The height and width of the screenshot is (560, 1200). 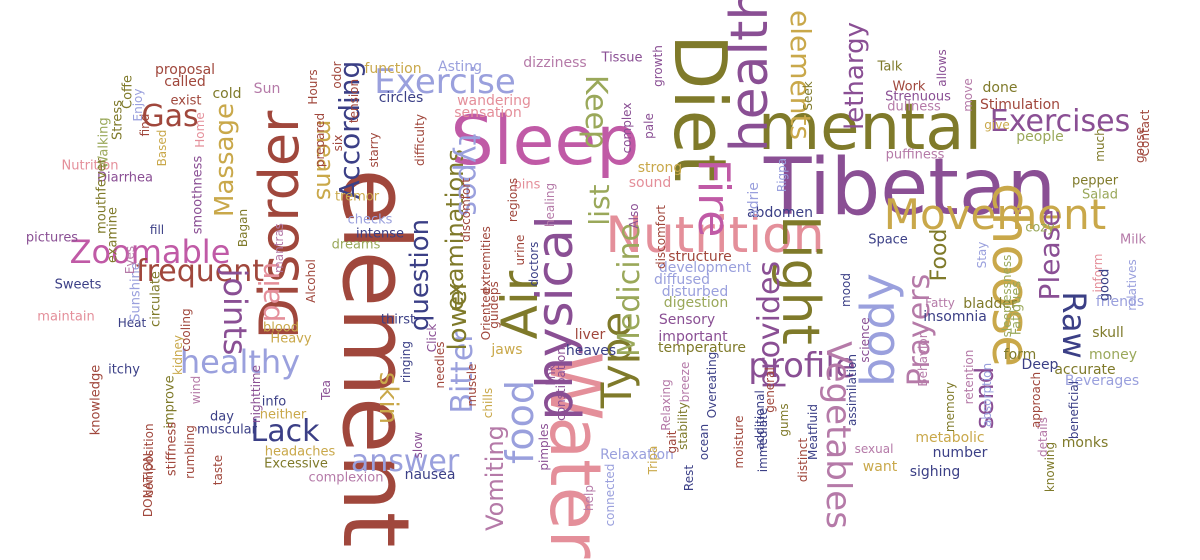 What do you see at coordinates (705, 268) in the screenshot?
I see `word-development: development` at bounding box center [705, 268].